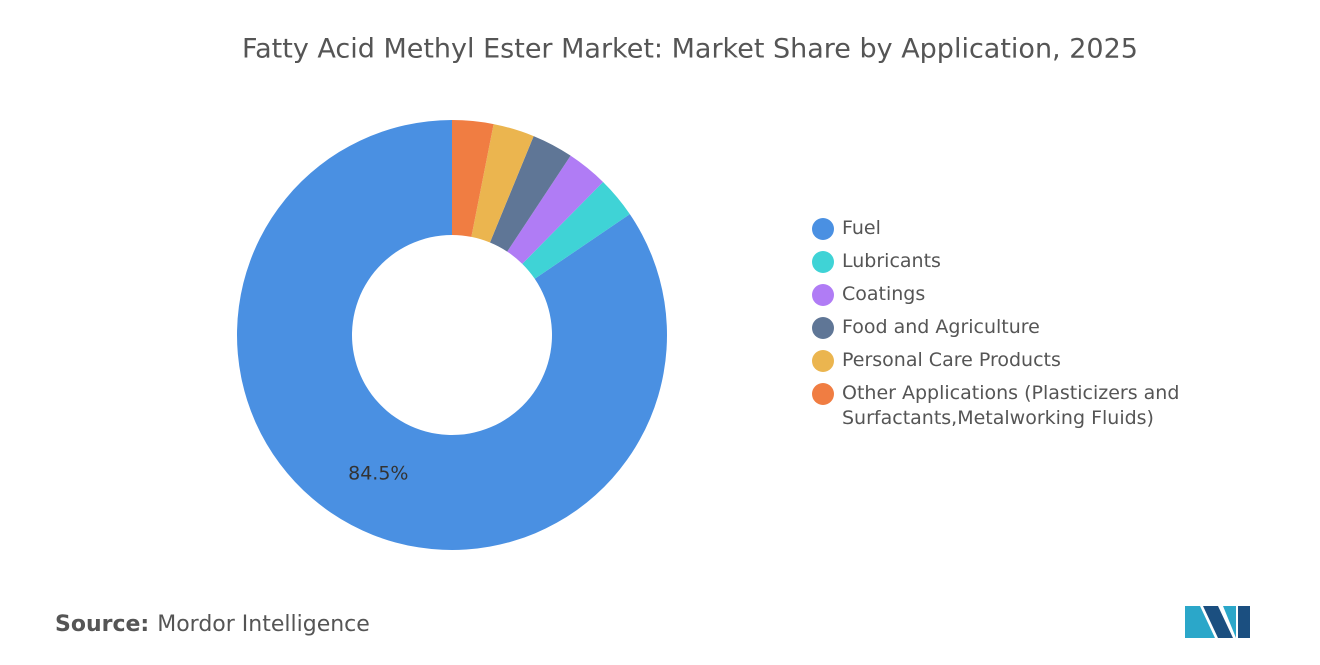 This screenshot has width=1320, height=665. What do you see at coordinates (378, 474) in the screenshot?
I see `data-label: 84.5%` at bounding box center [378, 474].